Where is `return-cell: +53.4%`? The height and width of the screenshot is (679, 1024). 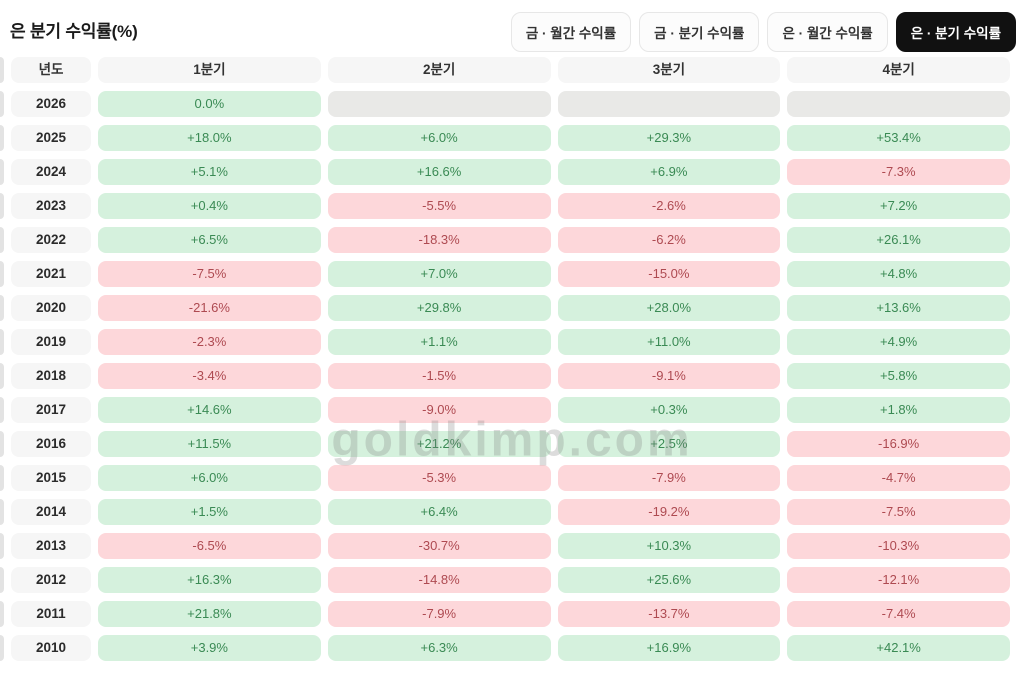 return-cell: +53.4% is located at coordinates (898, 138).